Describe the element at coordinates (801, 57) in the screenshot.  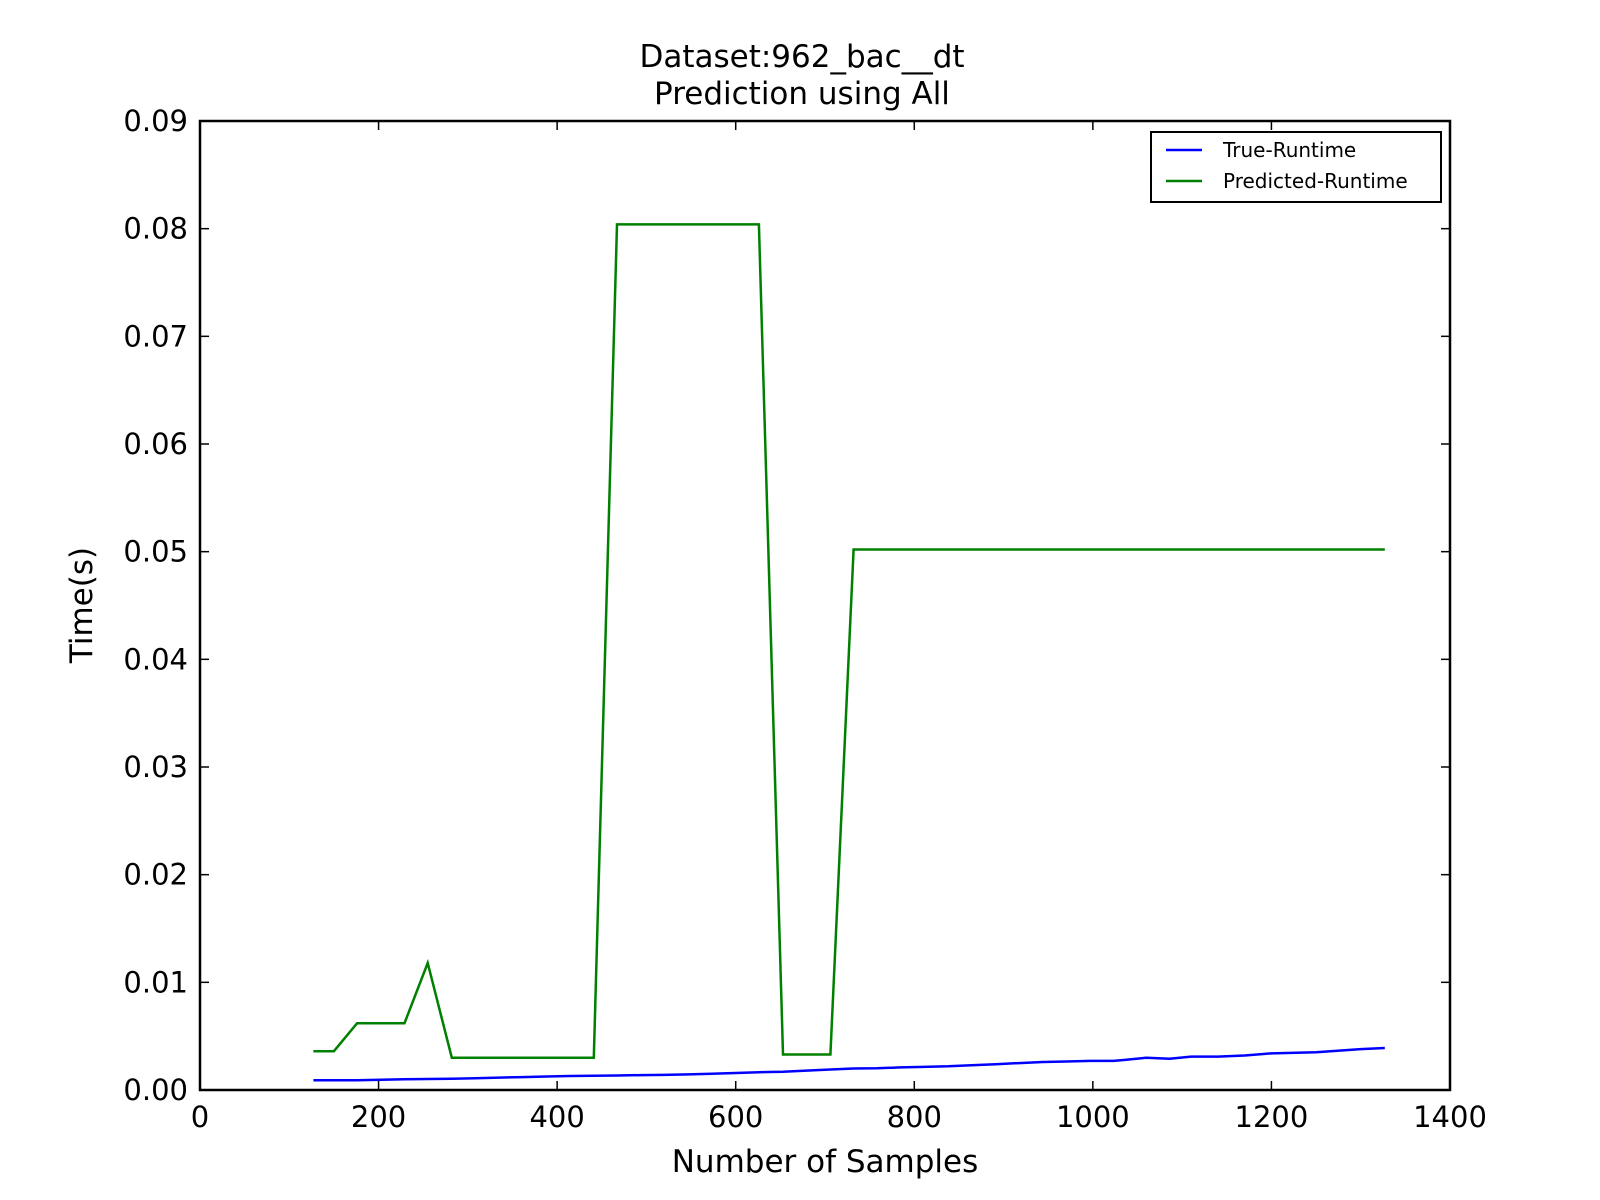
I see `chart-title: Dataset:962_bac__dt` at that location.